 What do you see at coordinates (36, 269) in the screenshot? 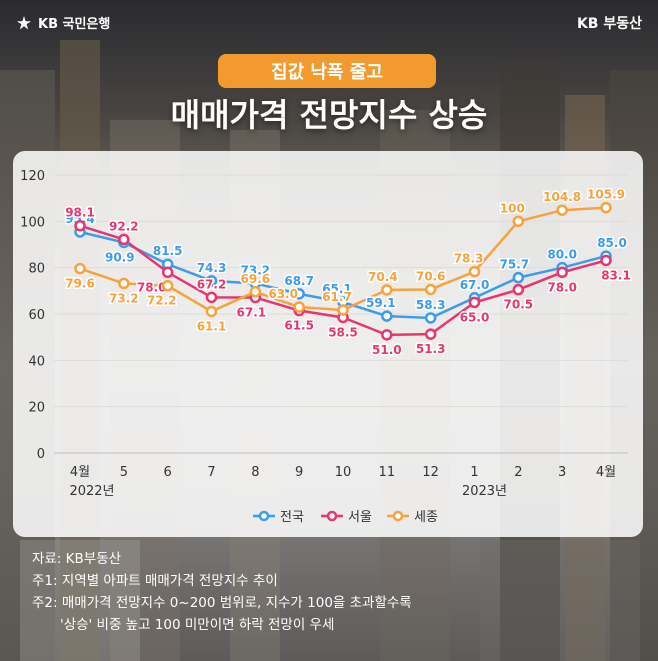
I see `y-tick-label: 80` at bounding box center [36, 269].